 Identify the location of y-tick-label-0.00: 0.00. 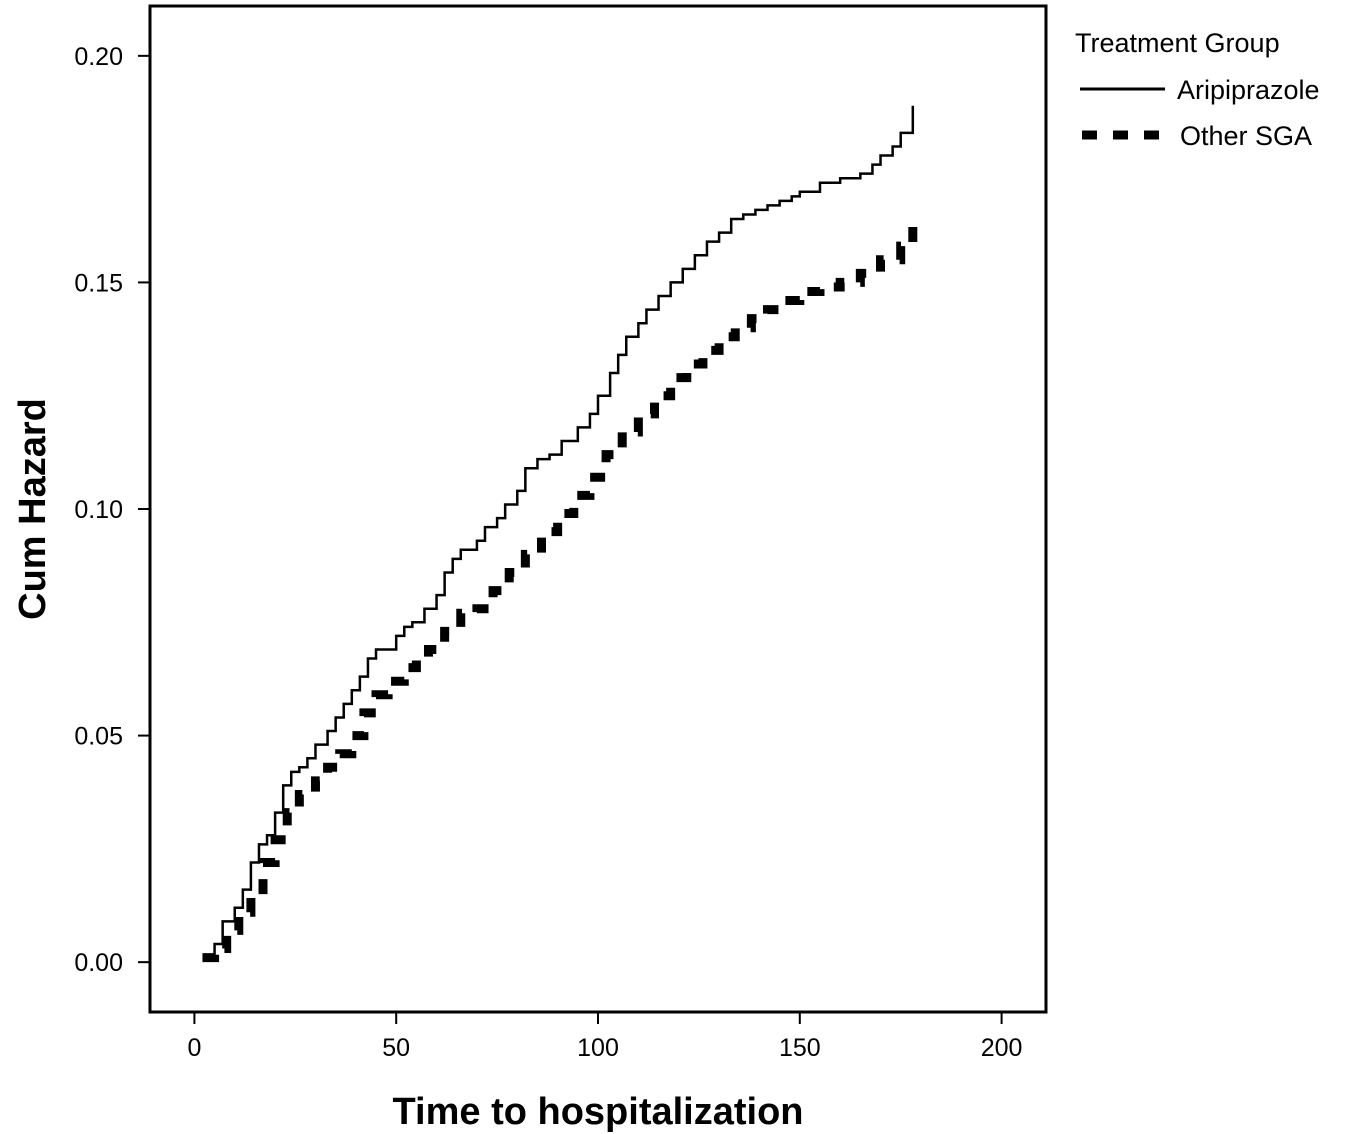
(98, 963).